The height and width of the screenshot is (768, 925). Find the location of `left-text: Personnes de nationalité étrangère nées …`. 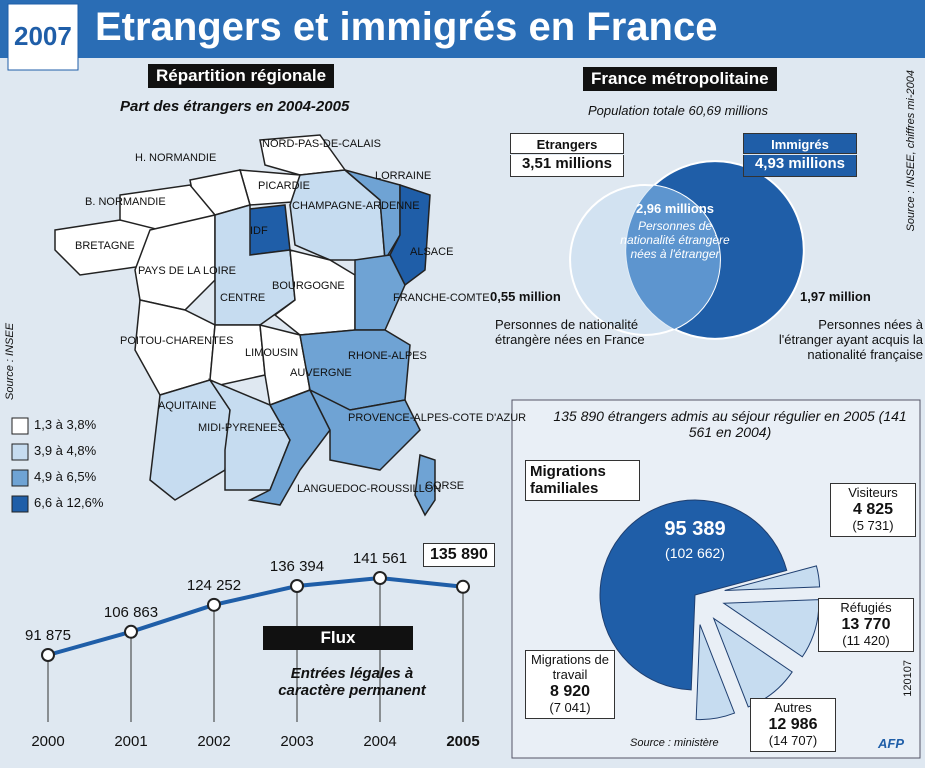

left-text: Personnes de nationalité étrangère nées … is located at coordinates (570, 332).